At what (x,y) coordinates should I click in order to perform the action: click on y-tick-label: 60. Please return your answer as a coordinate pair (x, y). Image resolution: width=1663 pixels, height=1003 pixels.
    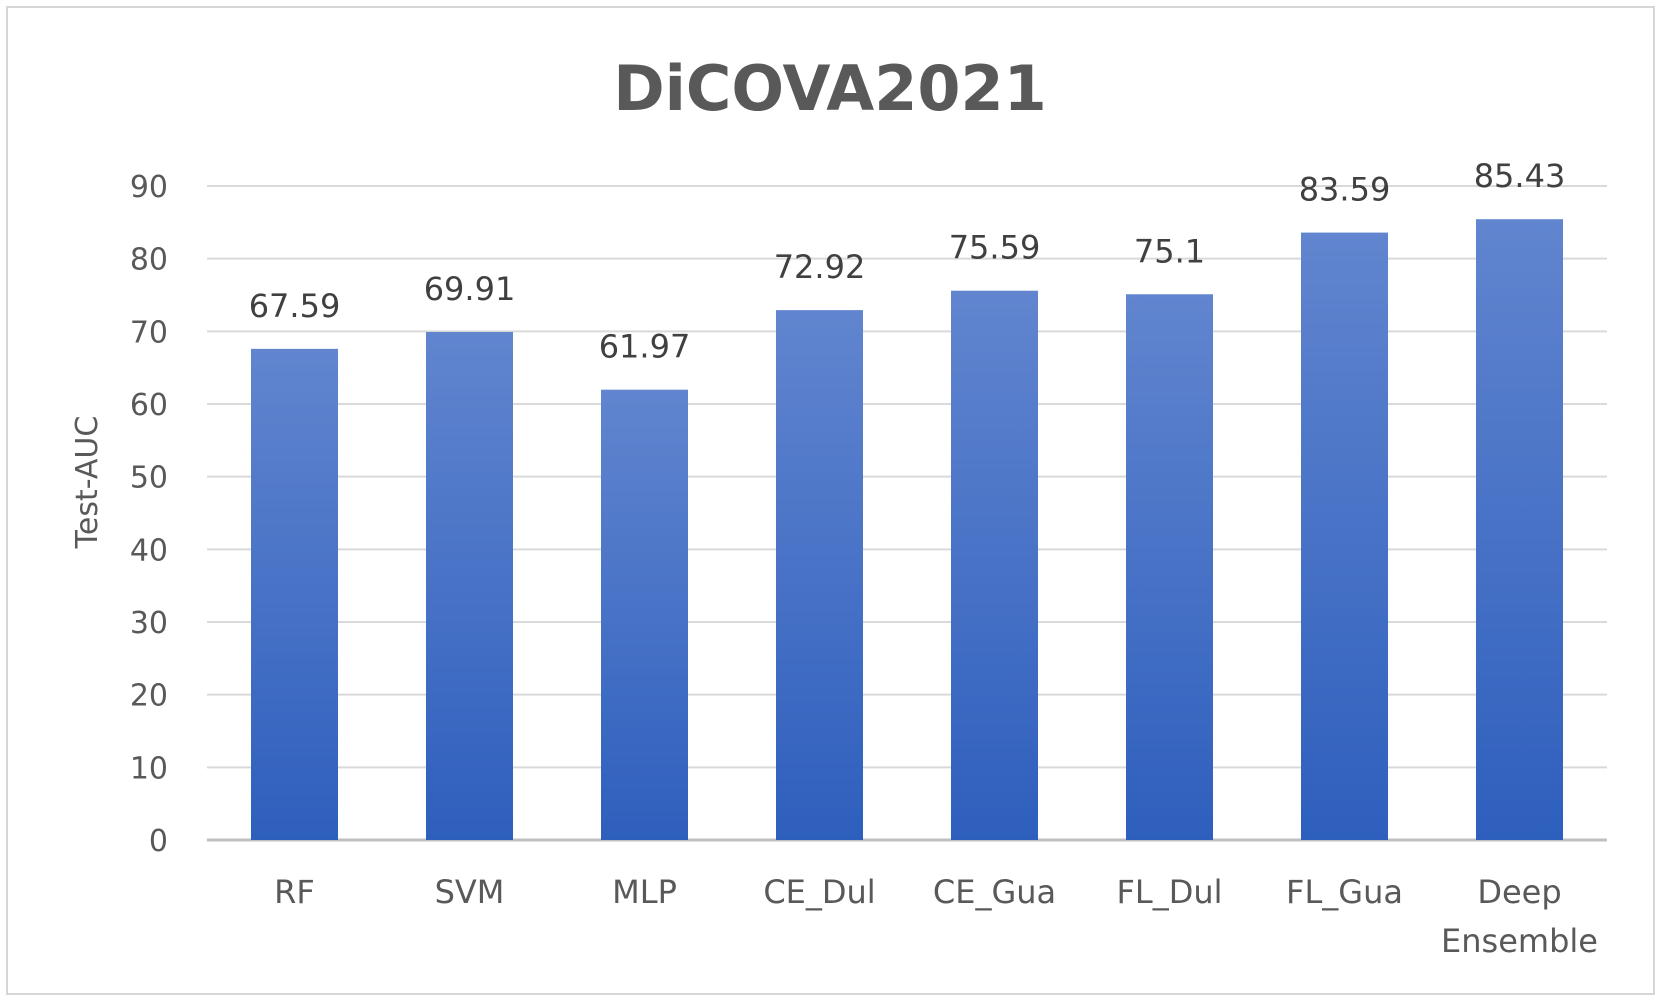
    Looking at the image, I should click on (149, 405).